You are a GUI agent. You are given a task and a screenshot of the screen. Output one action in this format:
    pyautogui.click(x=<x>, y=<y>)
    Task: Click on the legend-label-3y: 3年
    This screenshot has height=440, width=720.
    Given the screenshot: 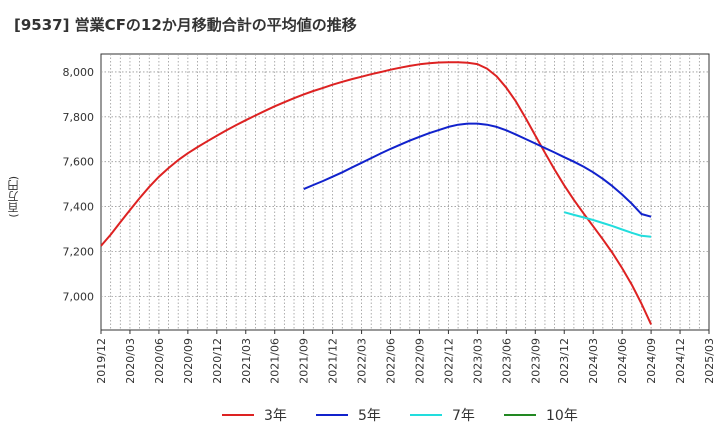 What is the action you would take?
    pyautogui.click(x=275, y=416)
    